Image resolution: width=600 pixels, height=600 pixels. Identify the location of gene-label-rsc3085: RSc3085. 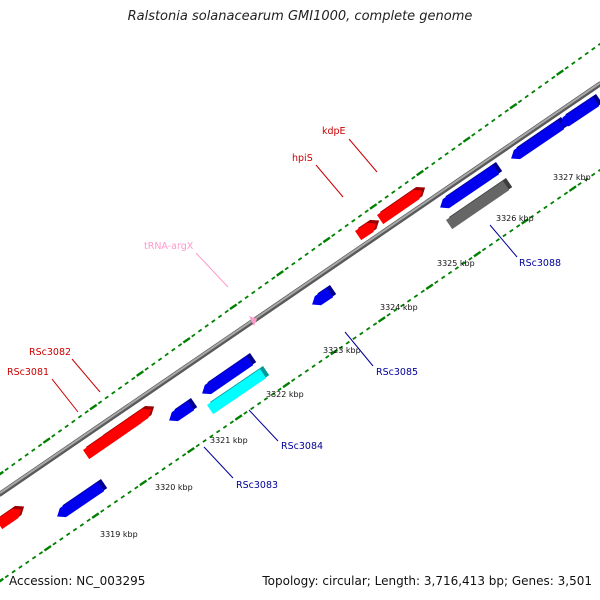
(397, 372).